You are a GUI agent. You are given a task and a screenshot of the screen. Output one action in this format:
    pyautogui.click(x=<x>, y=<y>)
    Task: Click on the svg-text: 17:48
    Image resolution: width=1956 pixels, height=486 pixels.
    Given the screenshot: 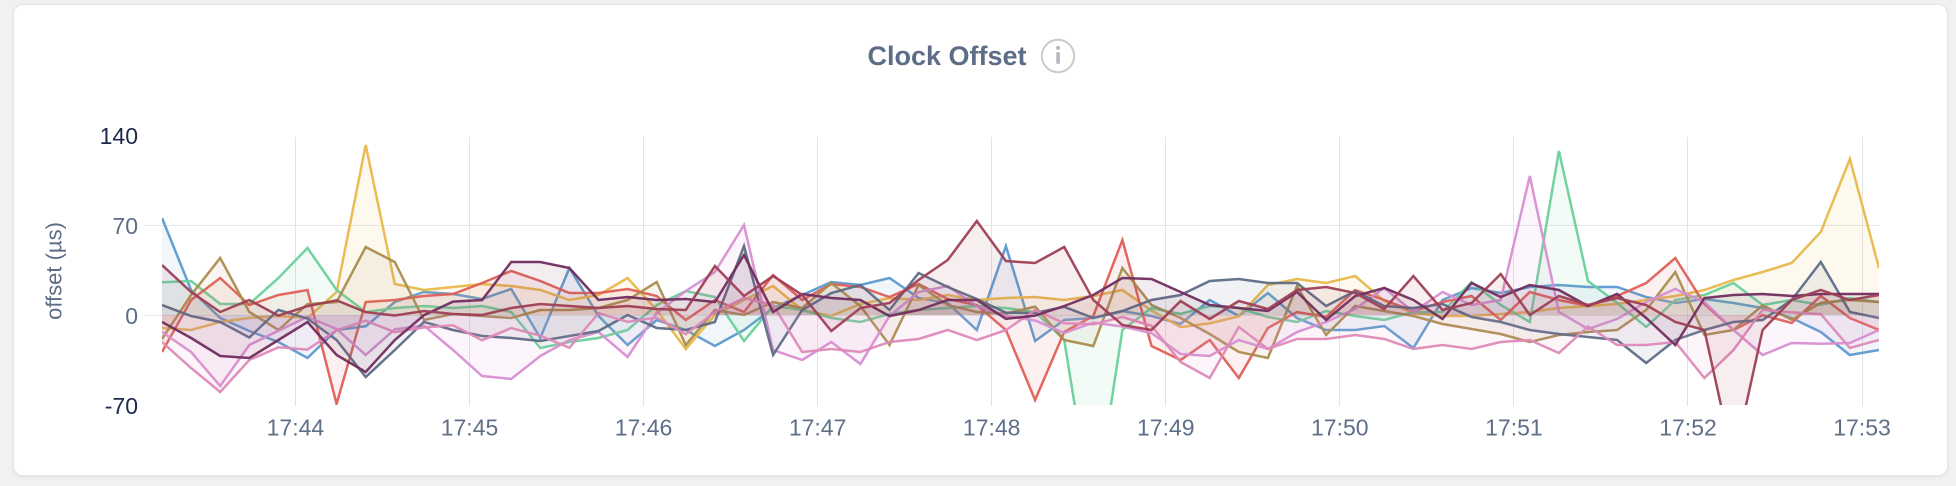 What is the action you would take?
    pyautogui.click(x=992, y=428)
    